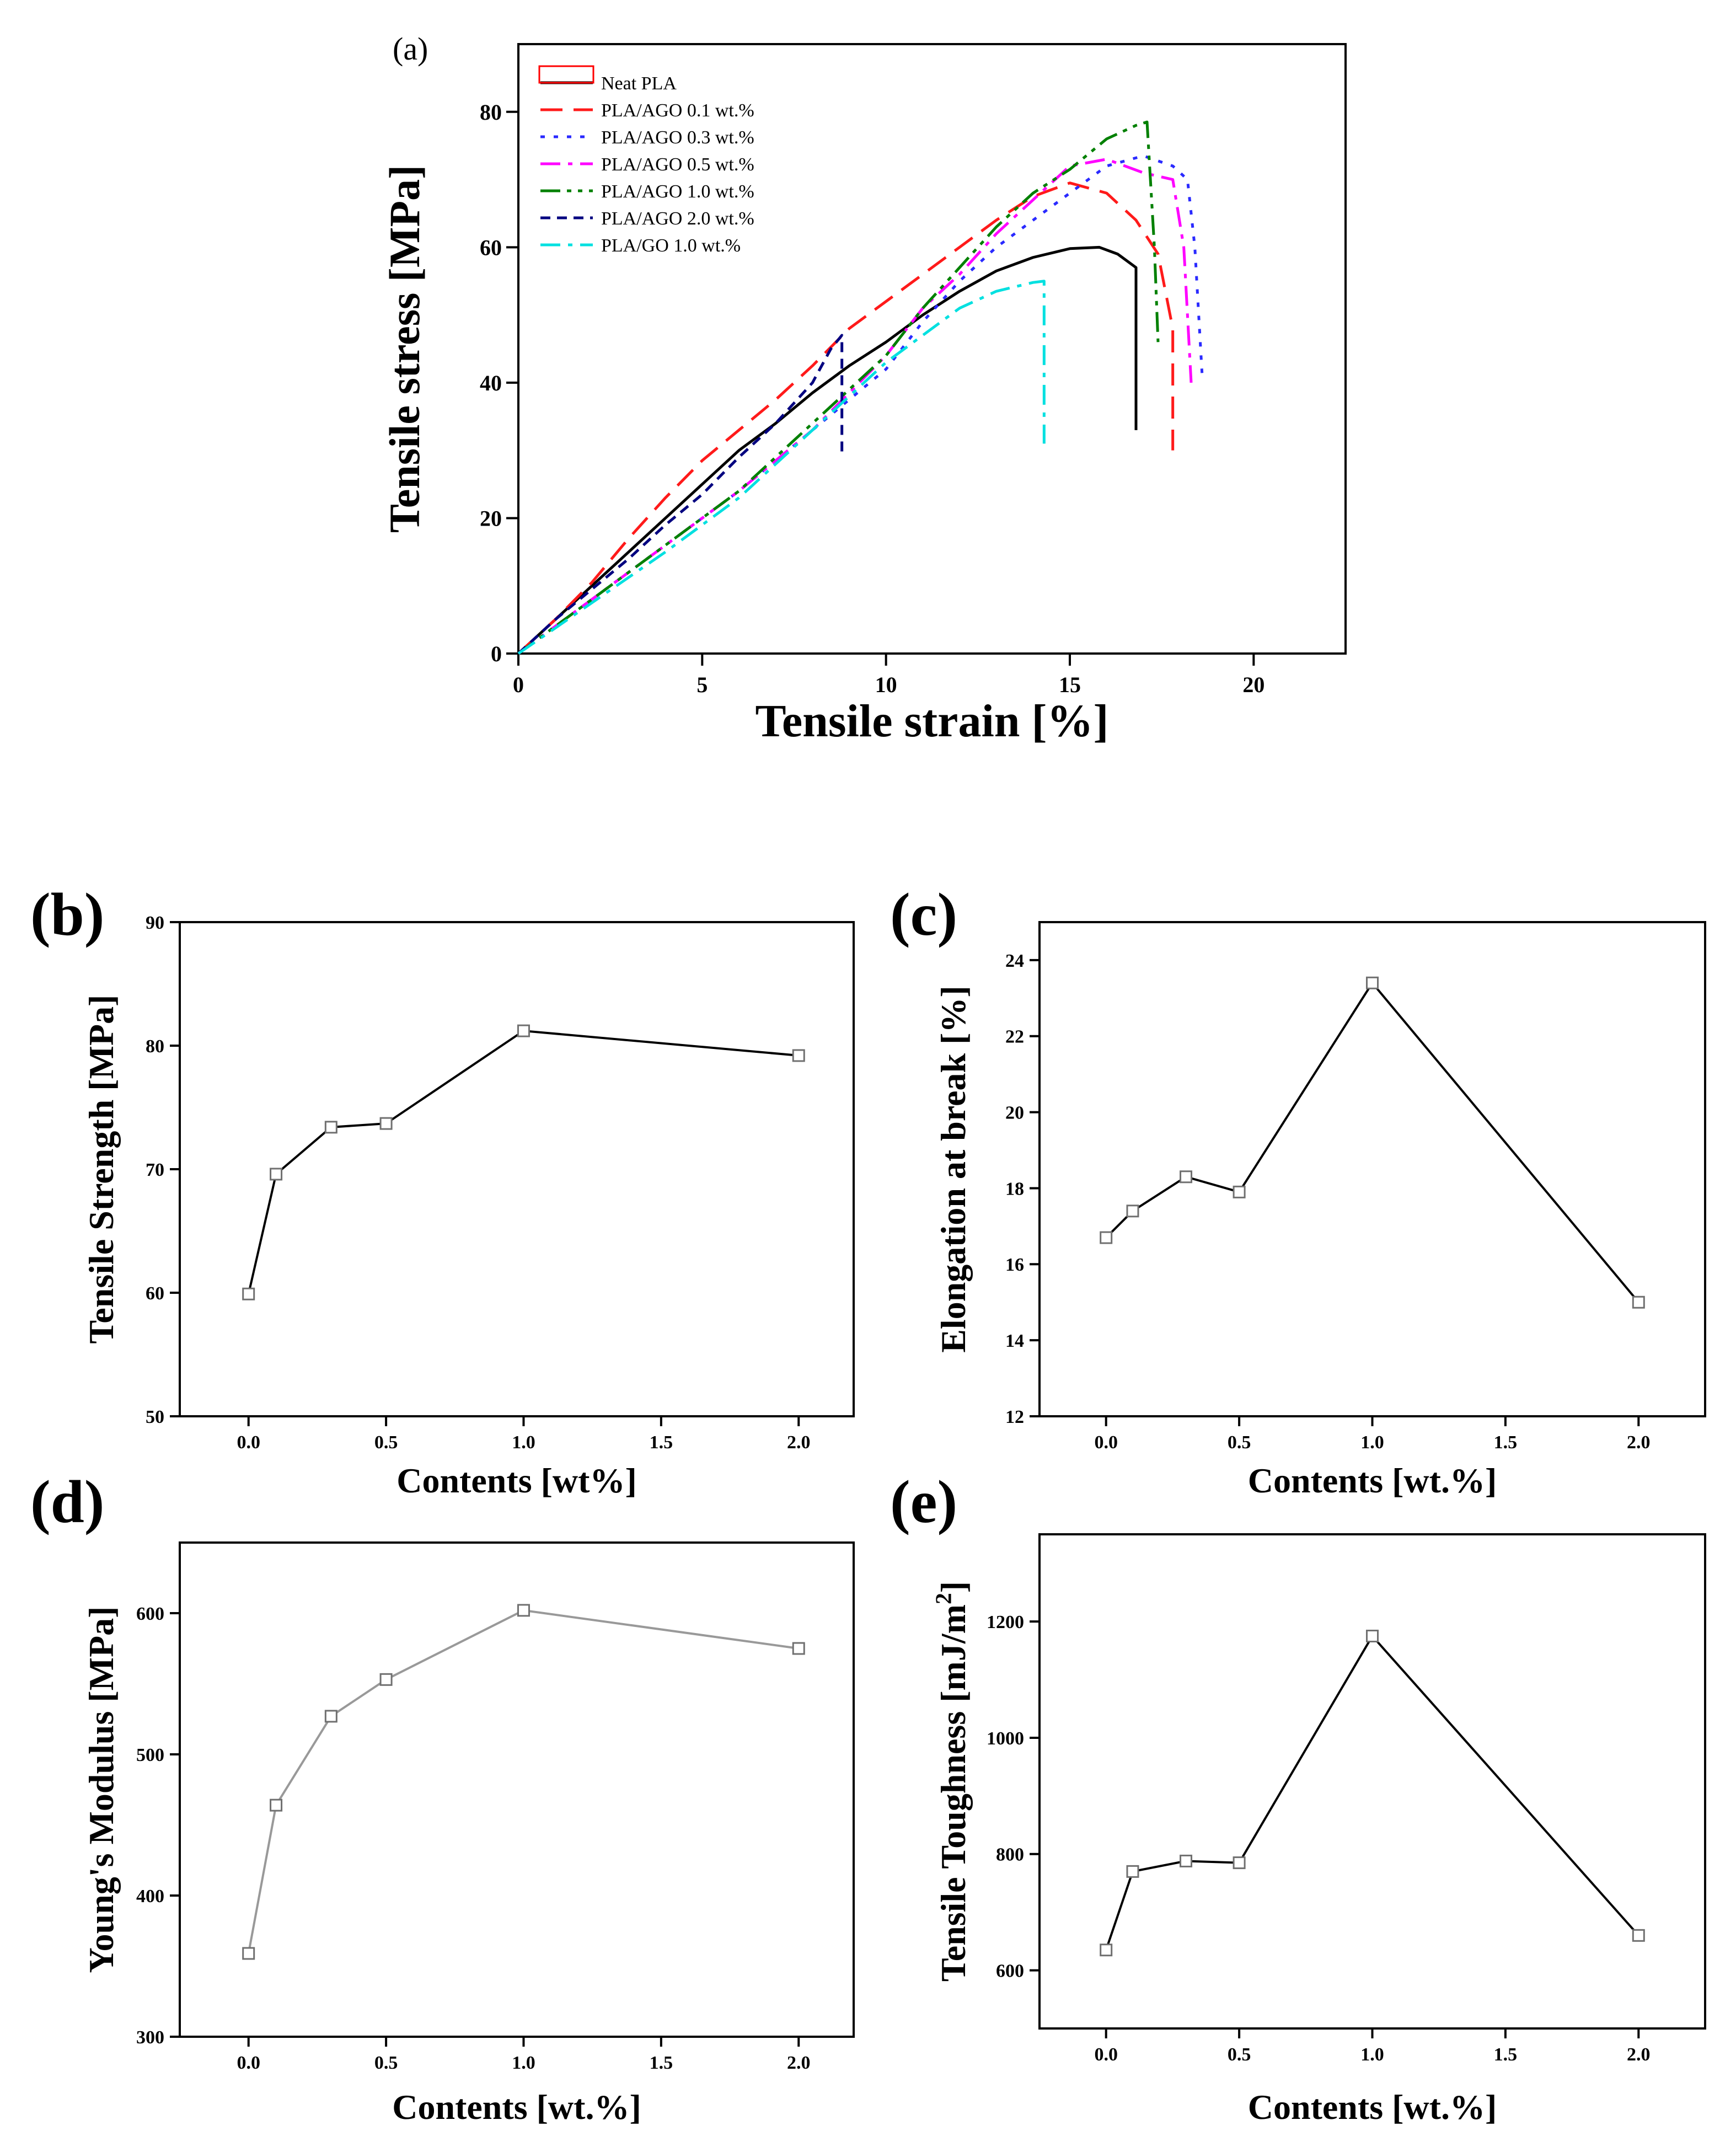  Describe the element at coordinates (953, 1793) in the screenshot. I see `y-axis-title-text: Tensile Toughness [mJ/m` at that location.